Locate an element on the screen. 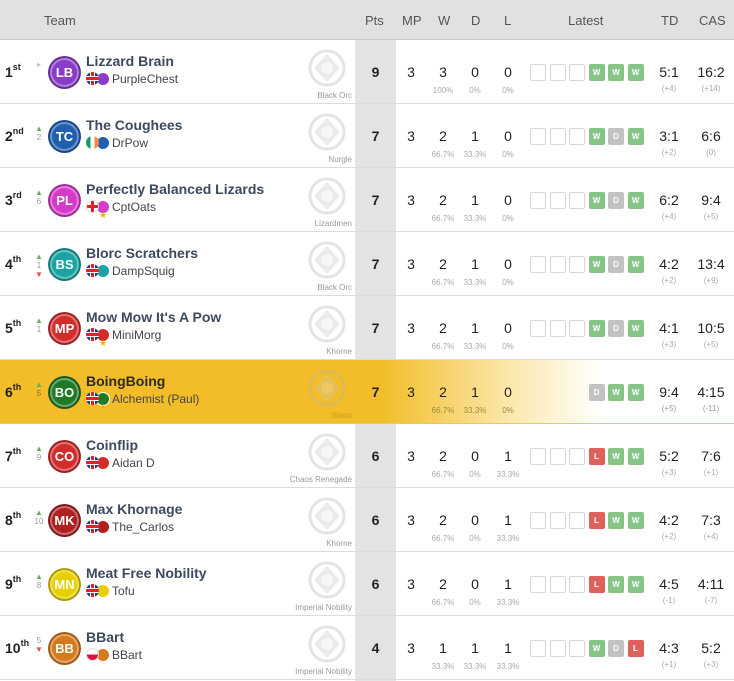  coach: ★ Alchemist (Paul) is located at coordinates (143, 402).